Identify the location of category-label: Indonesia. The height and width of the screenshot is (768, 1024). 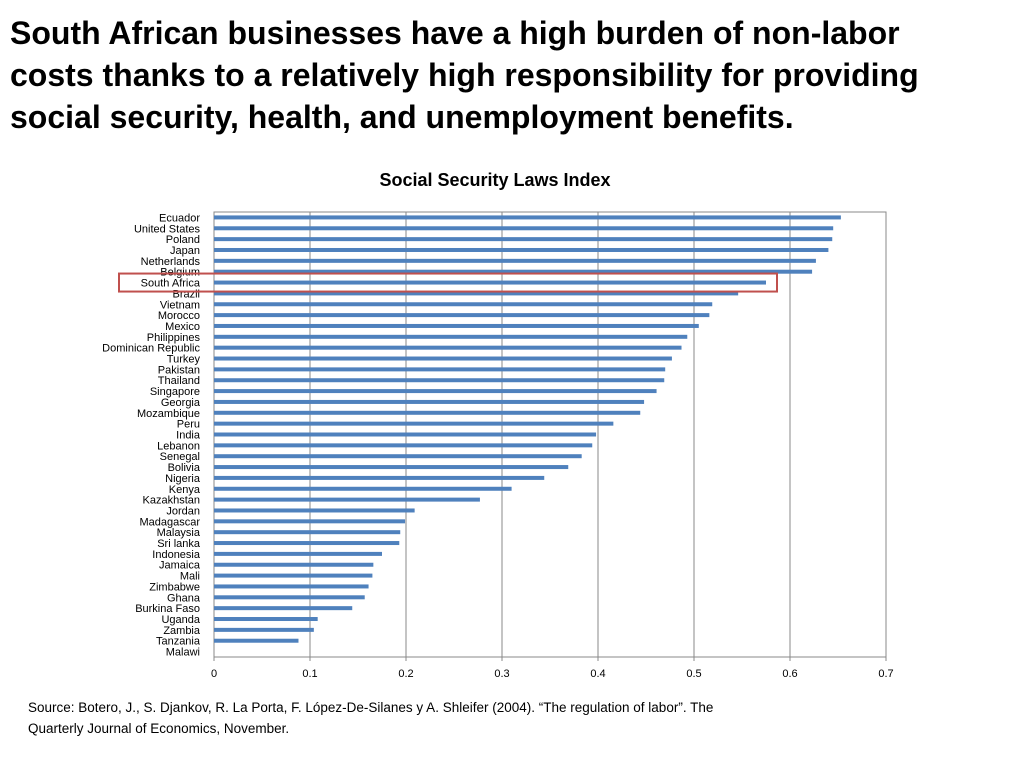
(176, 555).